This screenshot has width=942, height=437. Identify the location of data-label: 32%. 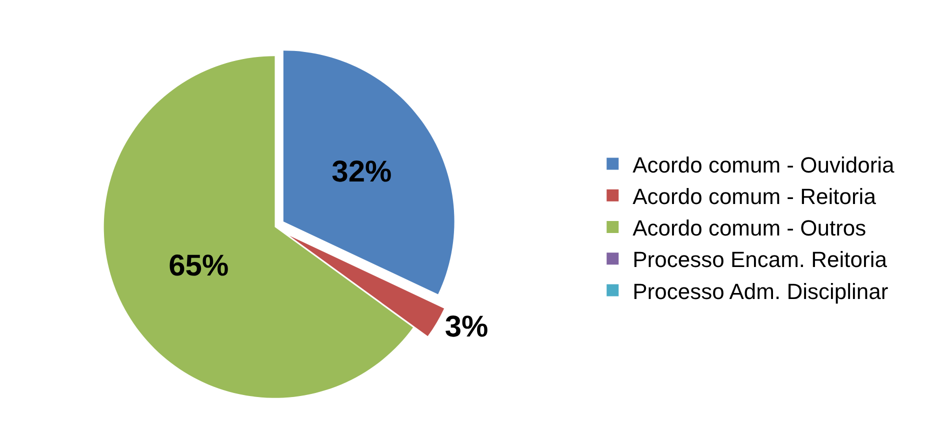
(362, 171).